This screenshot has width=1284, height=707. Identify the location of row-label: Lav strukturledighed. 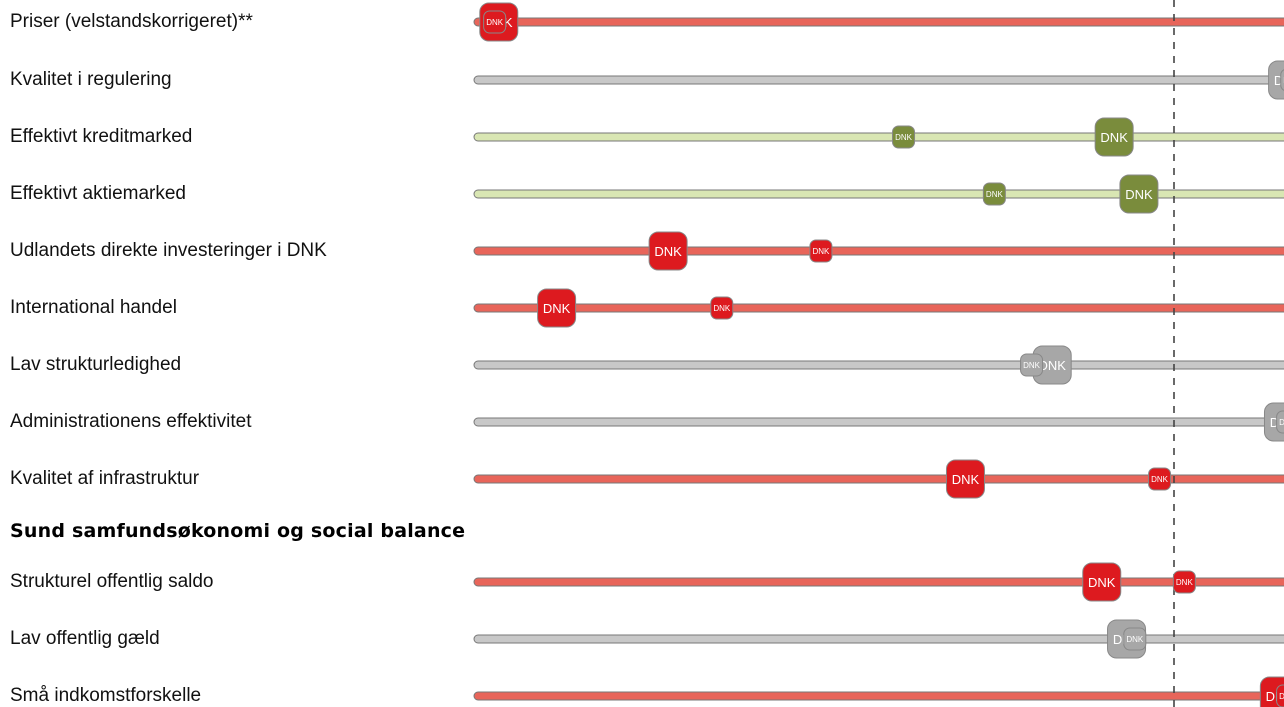
(96, 364).